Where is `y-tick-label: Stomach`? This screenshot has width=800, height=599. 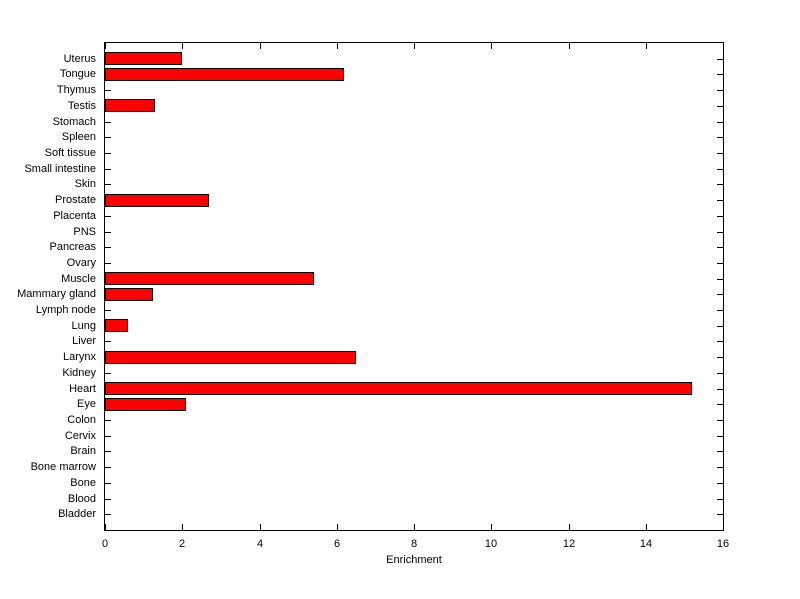
y-tick-label: Stomach is located at coordinates (74, 122).